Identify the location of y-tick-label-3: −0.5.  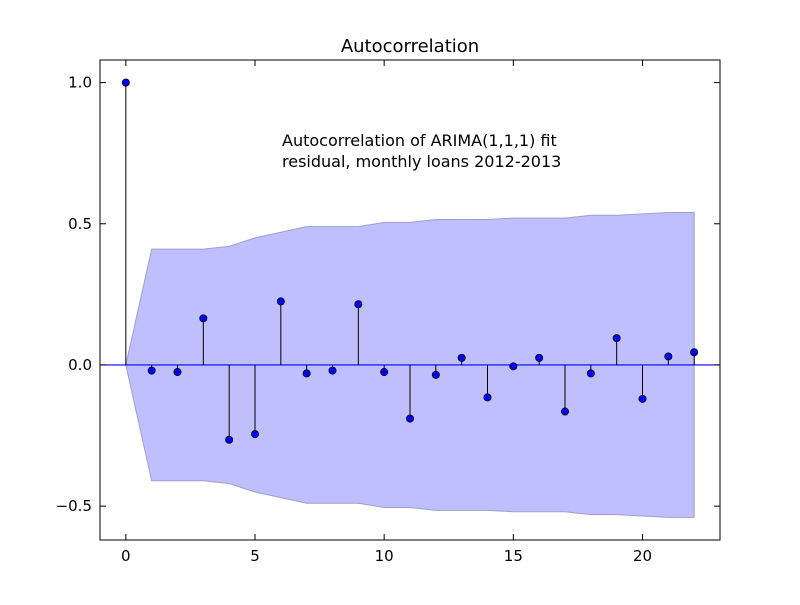
(74, 506).